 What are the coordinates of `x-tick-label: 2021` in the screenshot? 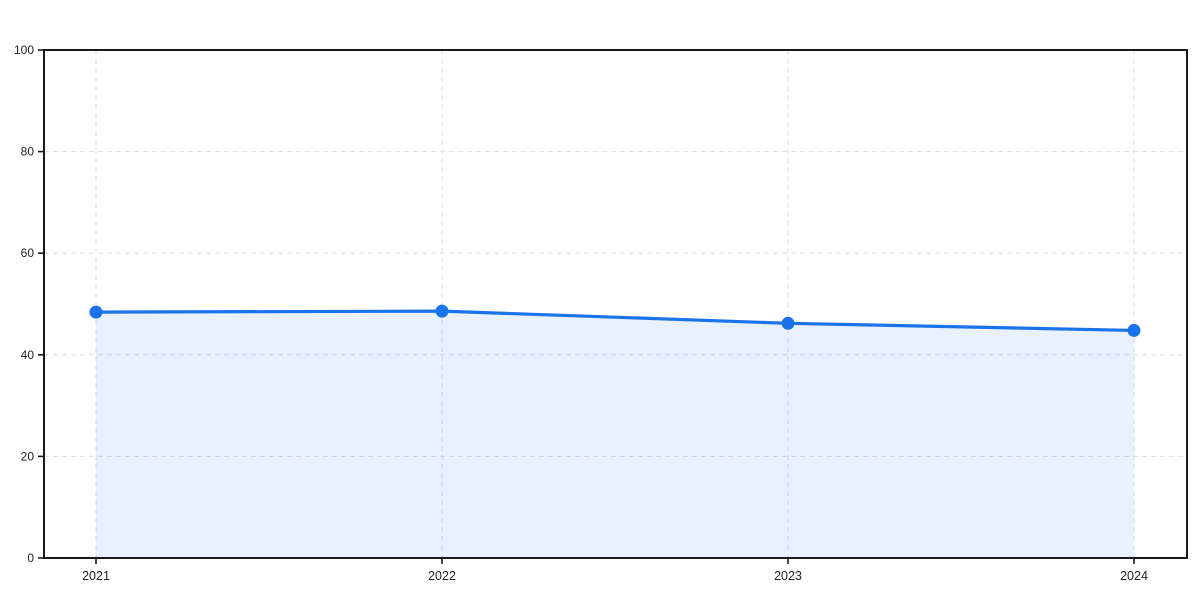 It's located at (96, 576).